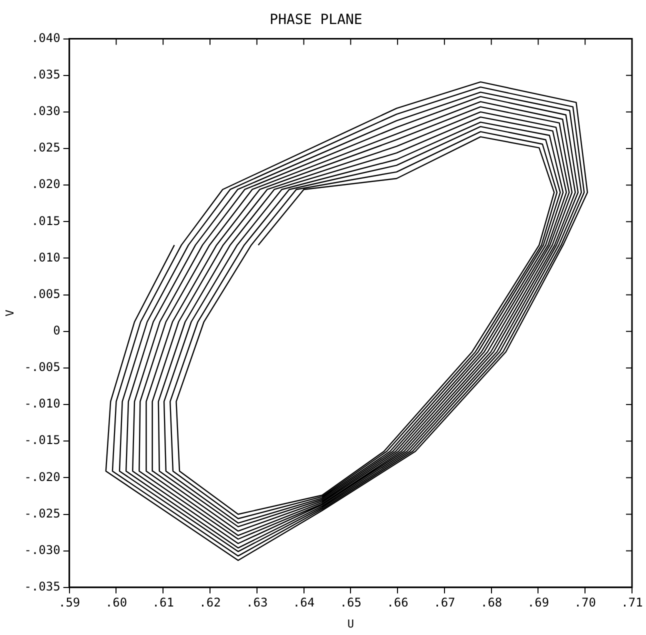 The image size is (646, 635). Describe the element at coordinates (45, 147) in the screenshot. I see `y-tick-label: .025` at that location.